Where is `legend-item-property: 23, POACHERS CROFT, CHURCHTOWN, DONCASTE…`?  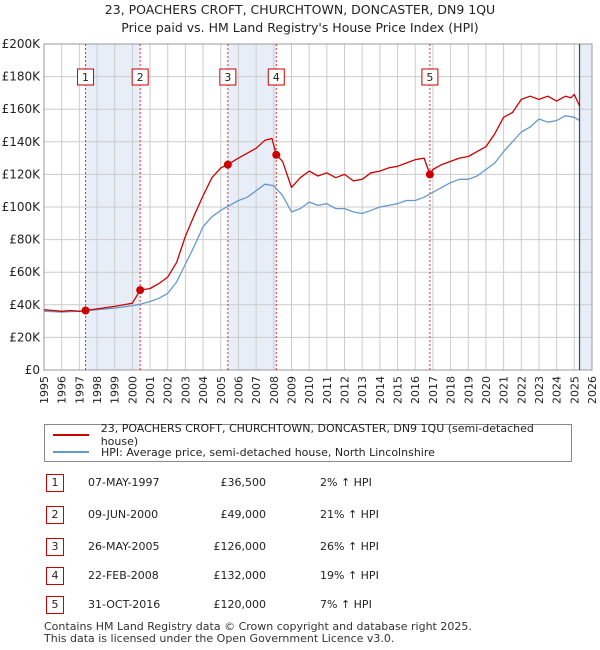 legend-item-property: 23, POACHERS CROFT, CHURCHTOWN, DONCASTE… is located at coordinates (312, 435).